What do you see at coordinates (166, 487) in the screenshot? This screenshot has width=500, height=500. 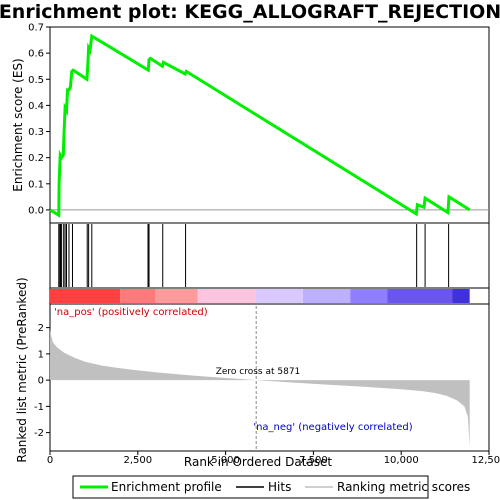 I see `legend-enrichment-label: Enrichment profile` at bounding box center [166, 487].